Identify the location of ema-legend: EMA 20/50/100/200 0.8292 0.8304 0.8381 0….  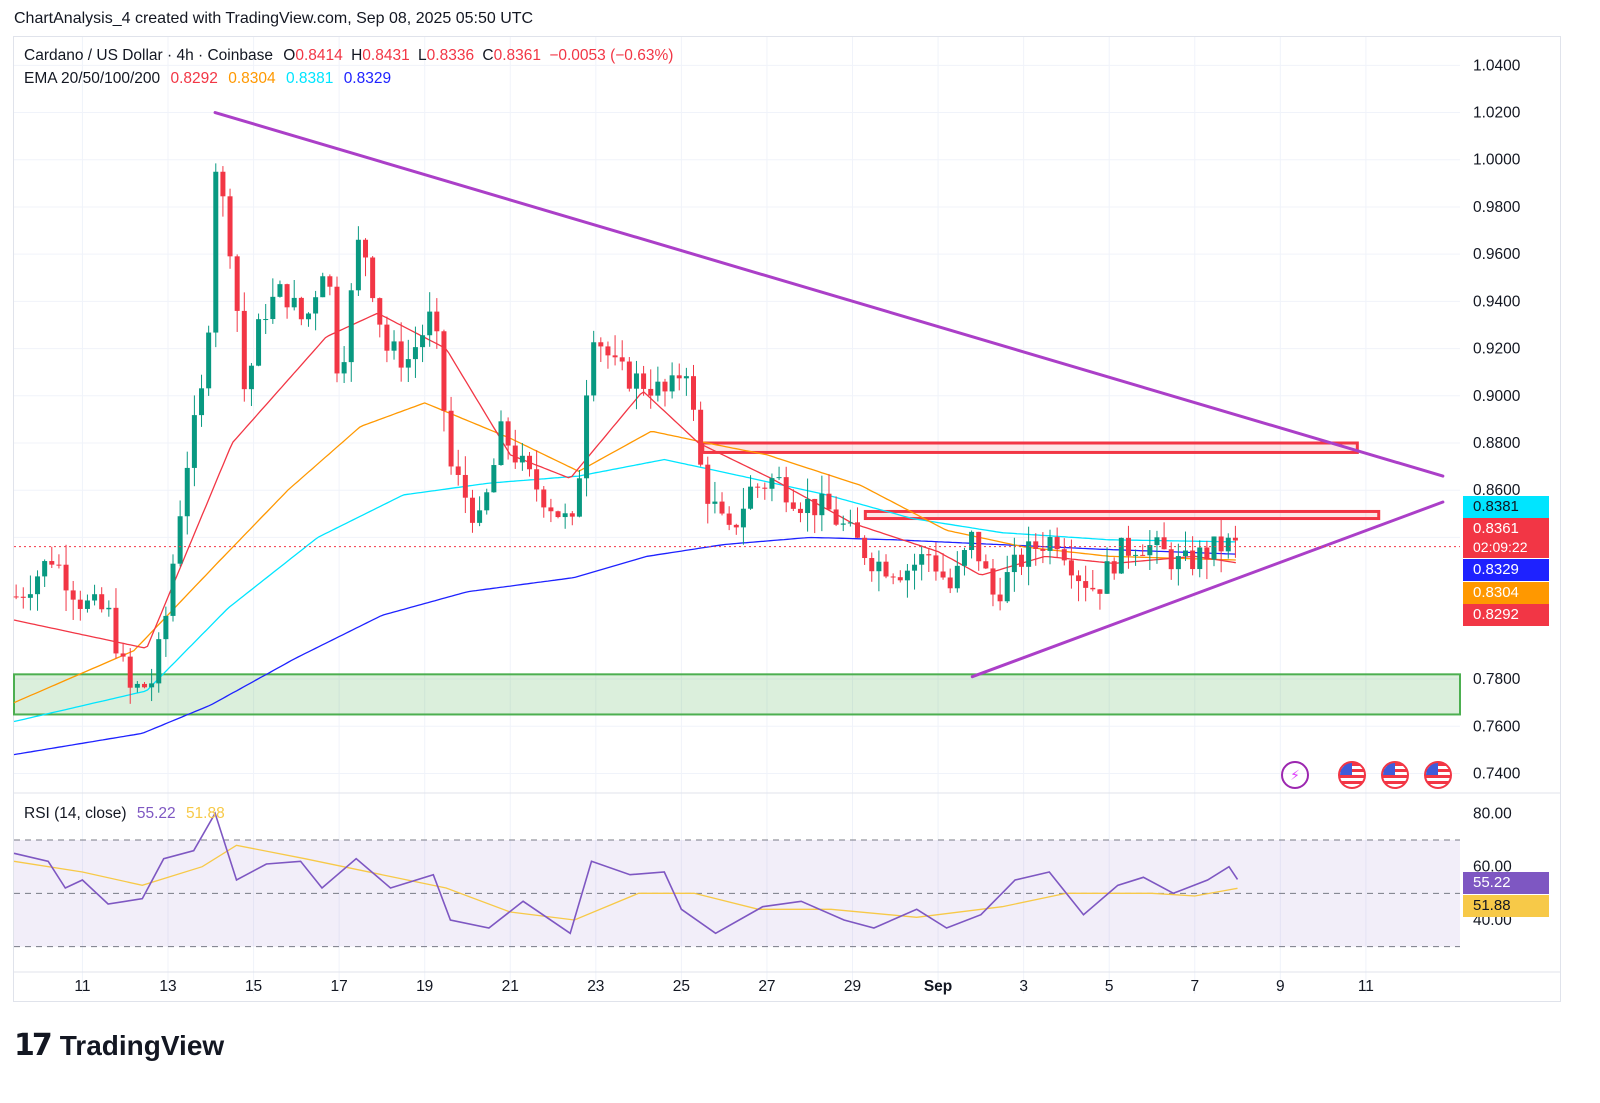
(210, 79).